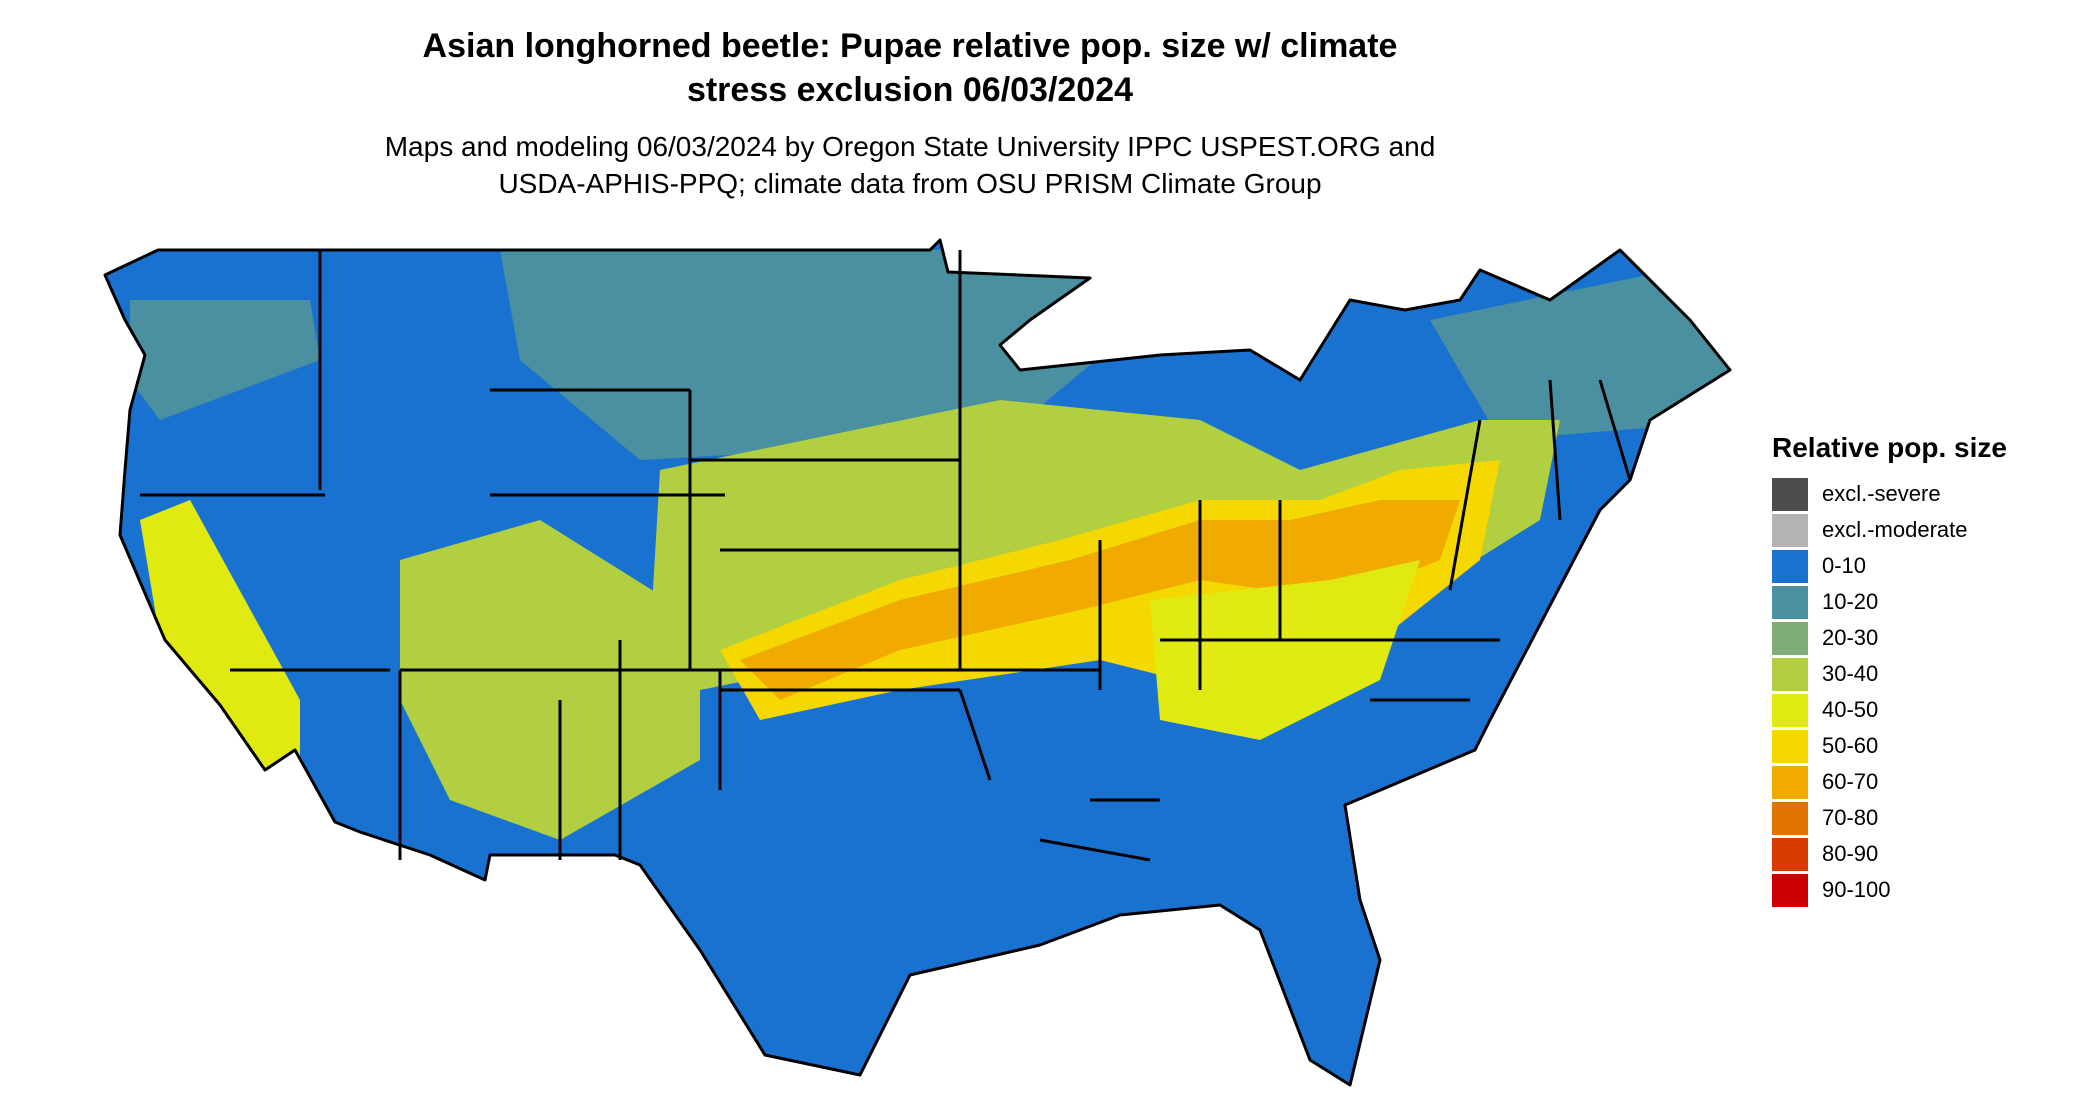  What do you see at coordinates (1881, 493) in the screenshot?
I see `legend-label: excl.-severe` at bounding box center [1881, 493].